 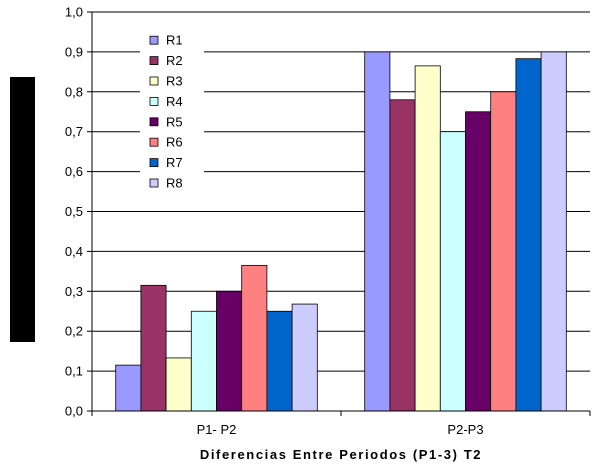 I want to click on legend-label-r6: R6, so click(x=174, y=142).